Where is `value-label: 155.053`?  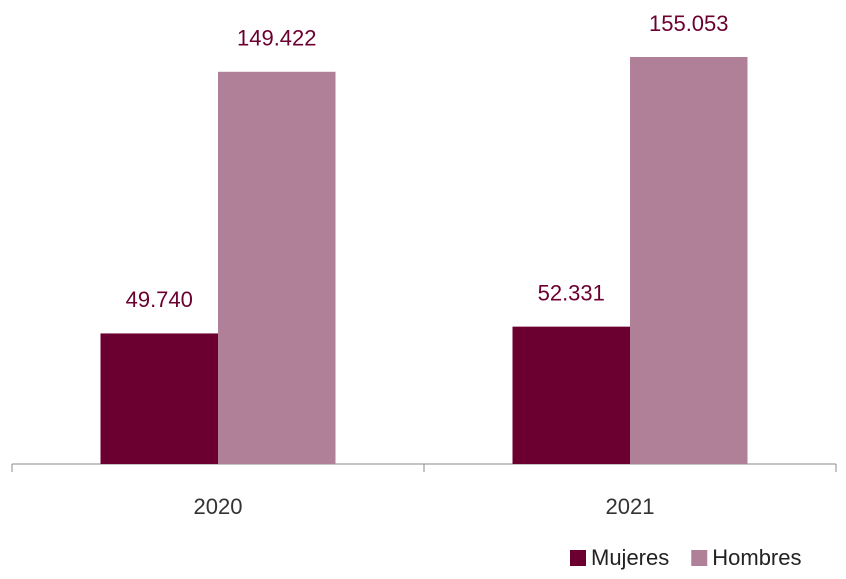
value-label: 155.053 is located at coordinates (689, 23).